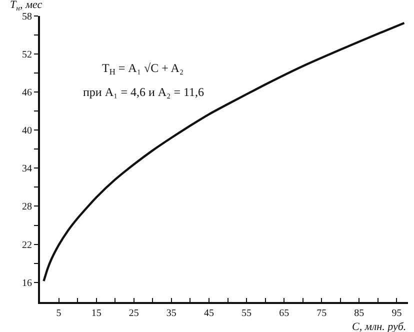 The height and width of the screenshot is (332, 414). Describe the element at coordinates (27, 93) in the screenshot. I see `y-tick-label: 46` at that location.